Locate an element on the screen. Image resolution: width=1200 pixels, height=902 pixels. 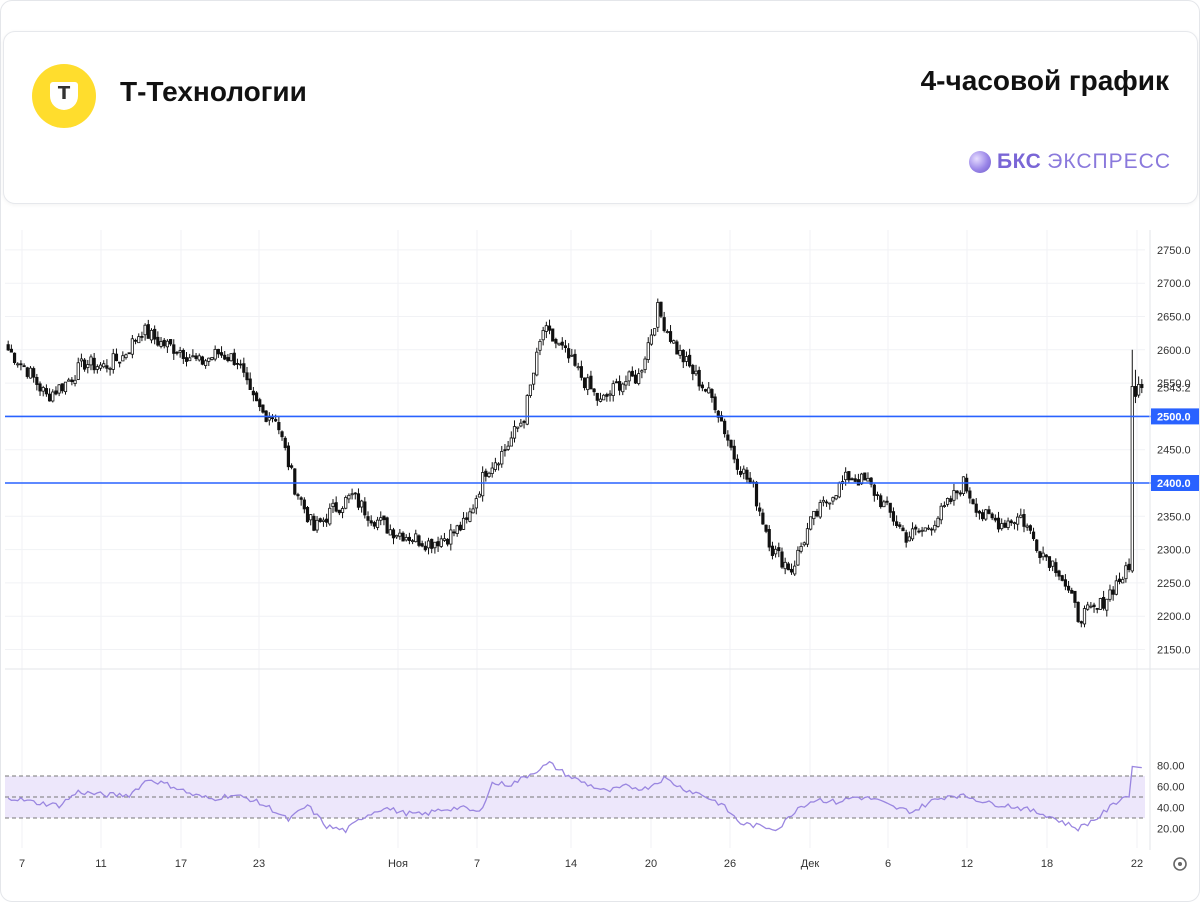
x-tick-label: 11 is located at coordinates (100, 864).